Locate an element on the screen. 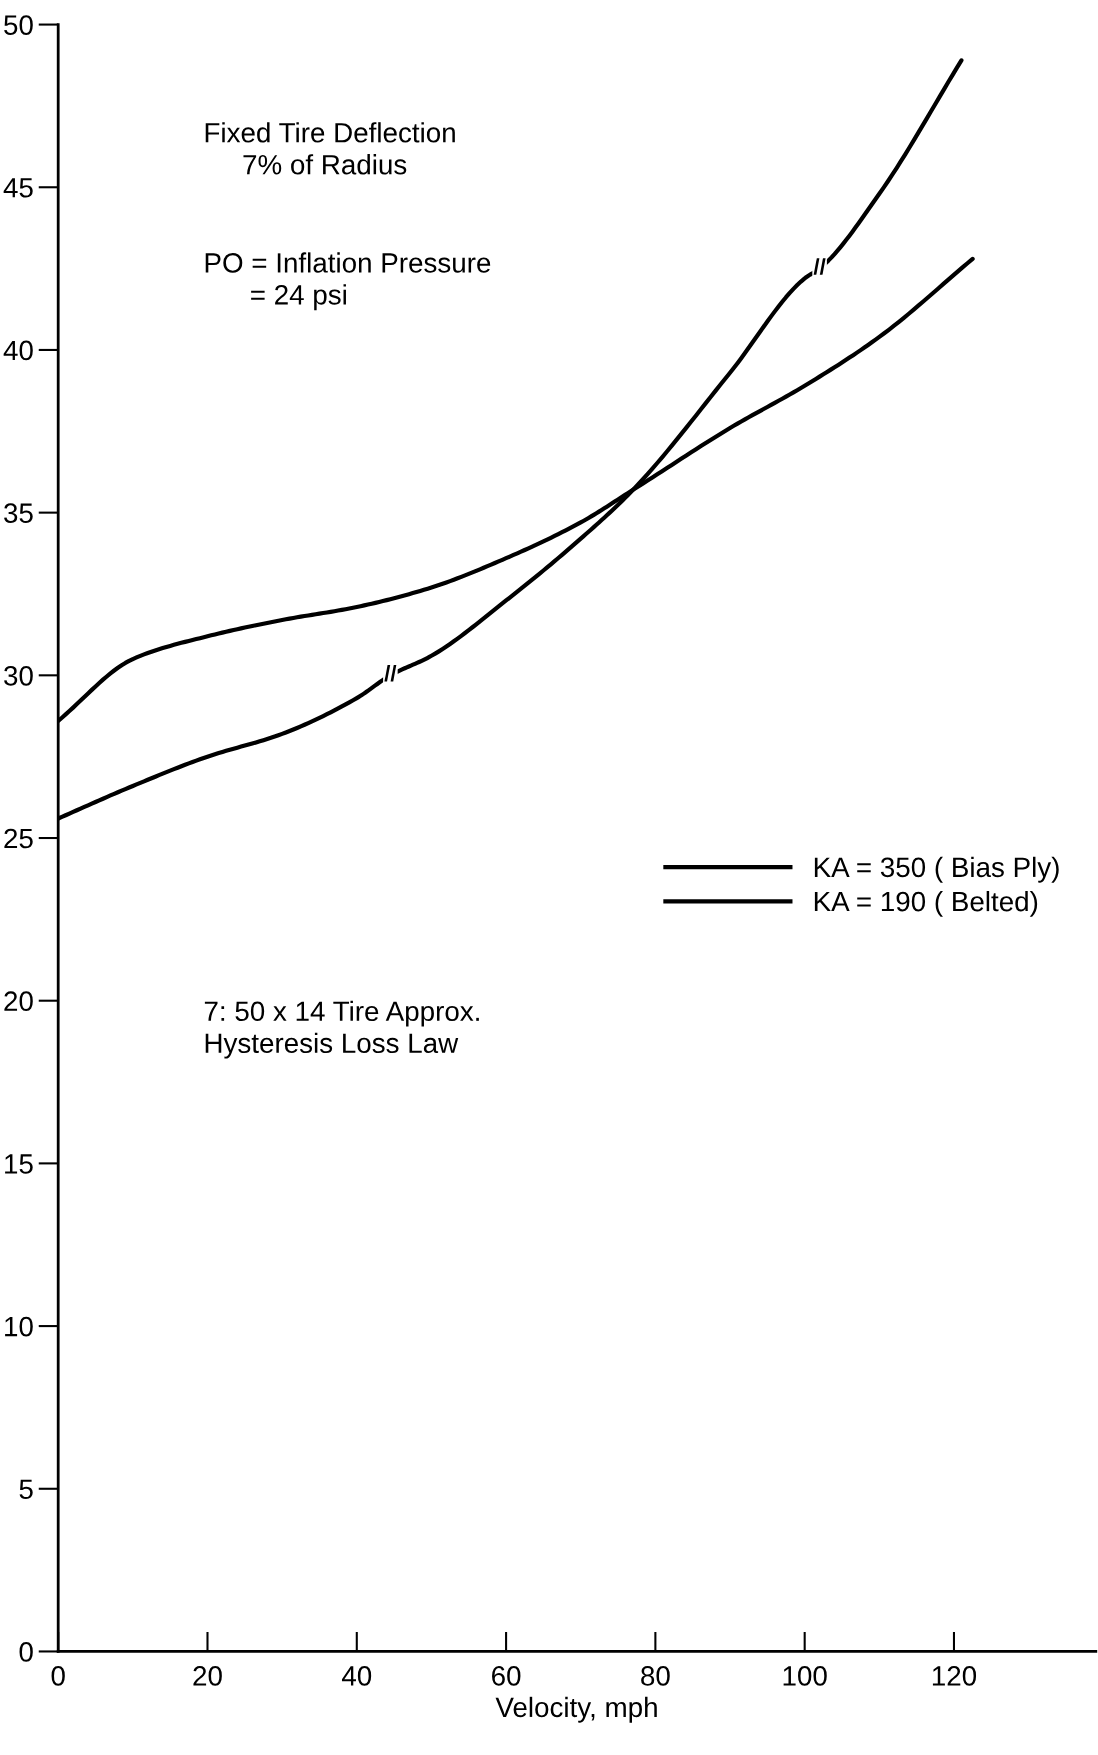 This screenshot has width=1098, height=1755. y-tick-label: 25 is located at coordinates (18, 838).